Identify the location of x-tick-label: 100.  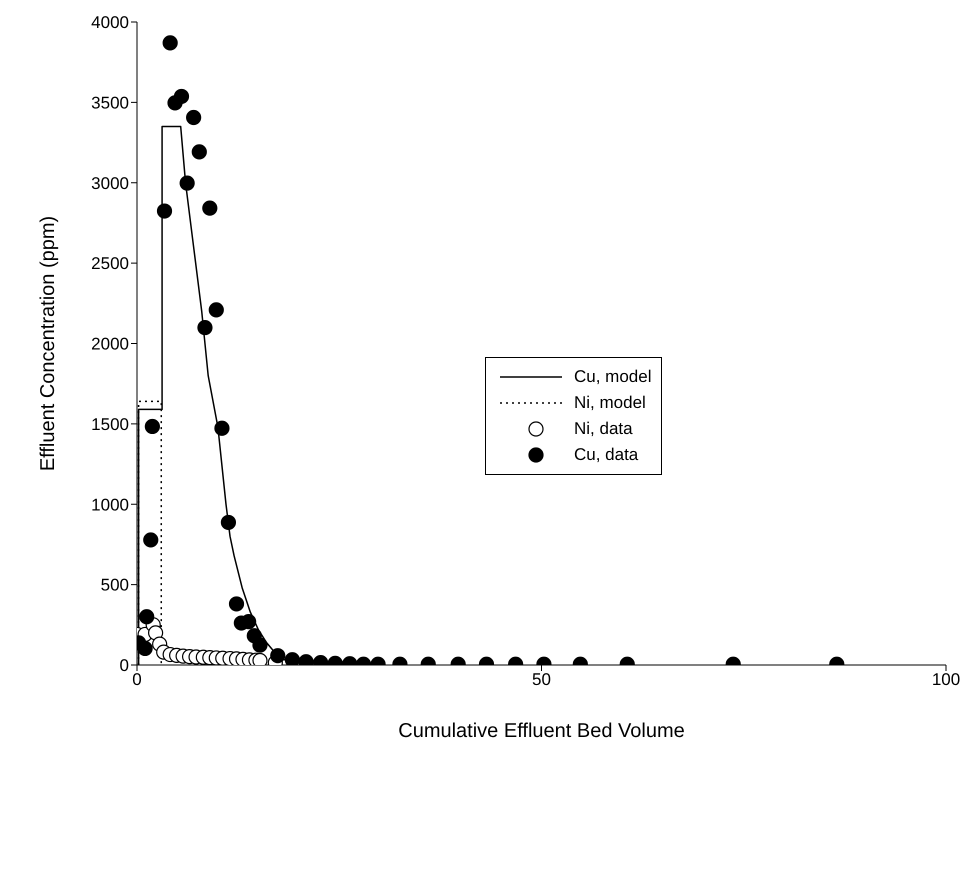
(946, 680).